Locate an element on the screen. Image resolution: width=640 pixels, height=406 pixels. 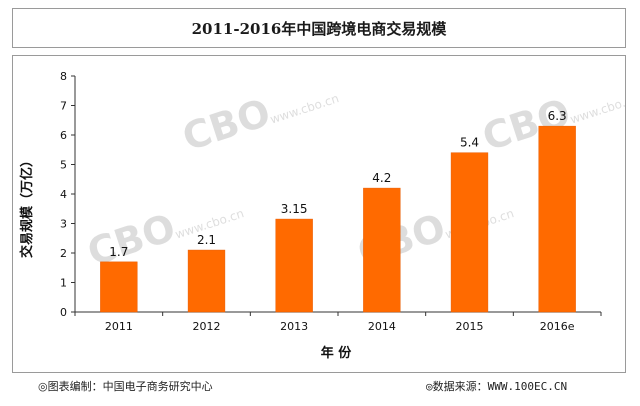
y-tick-label: 6 is located at coordinates (63, 135).